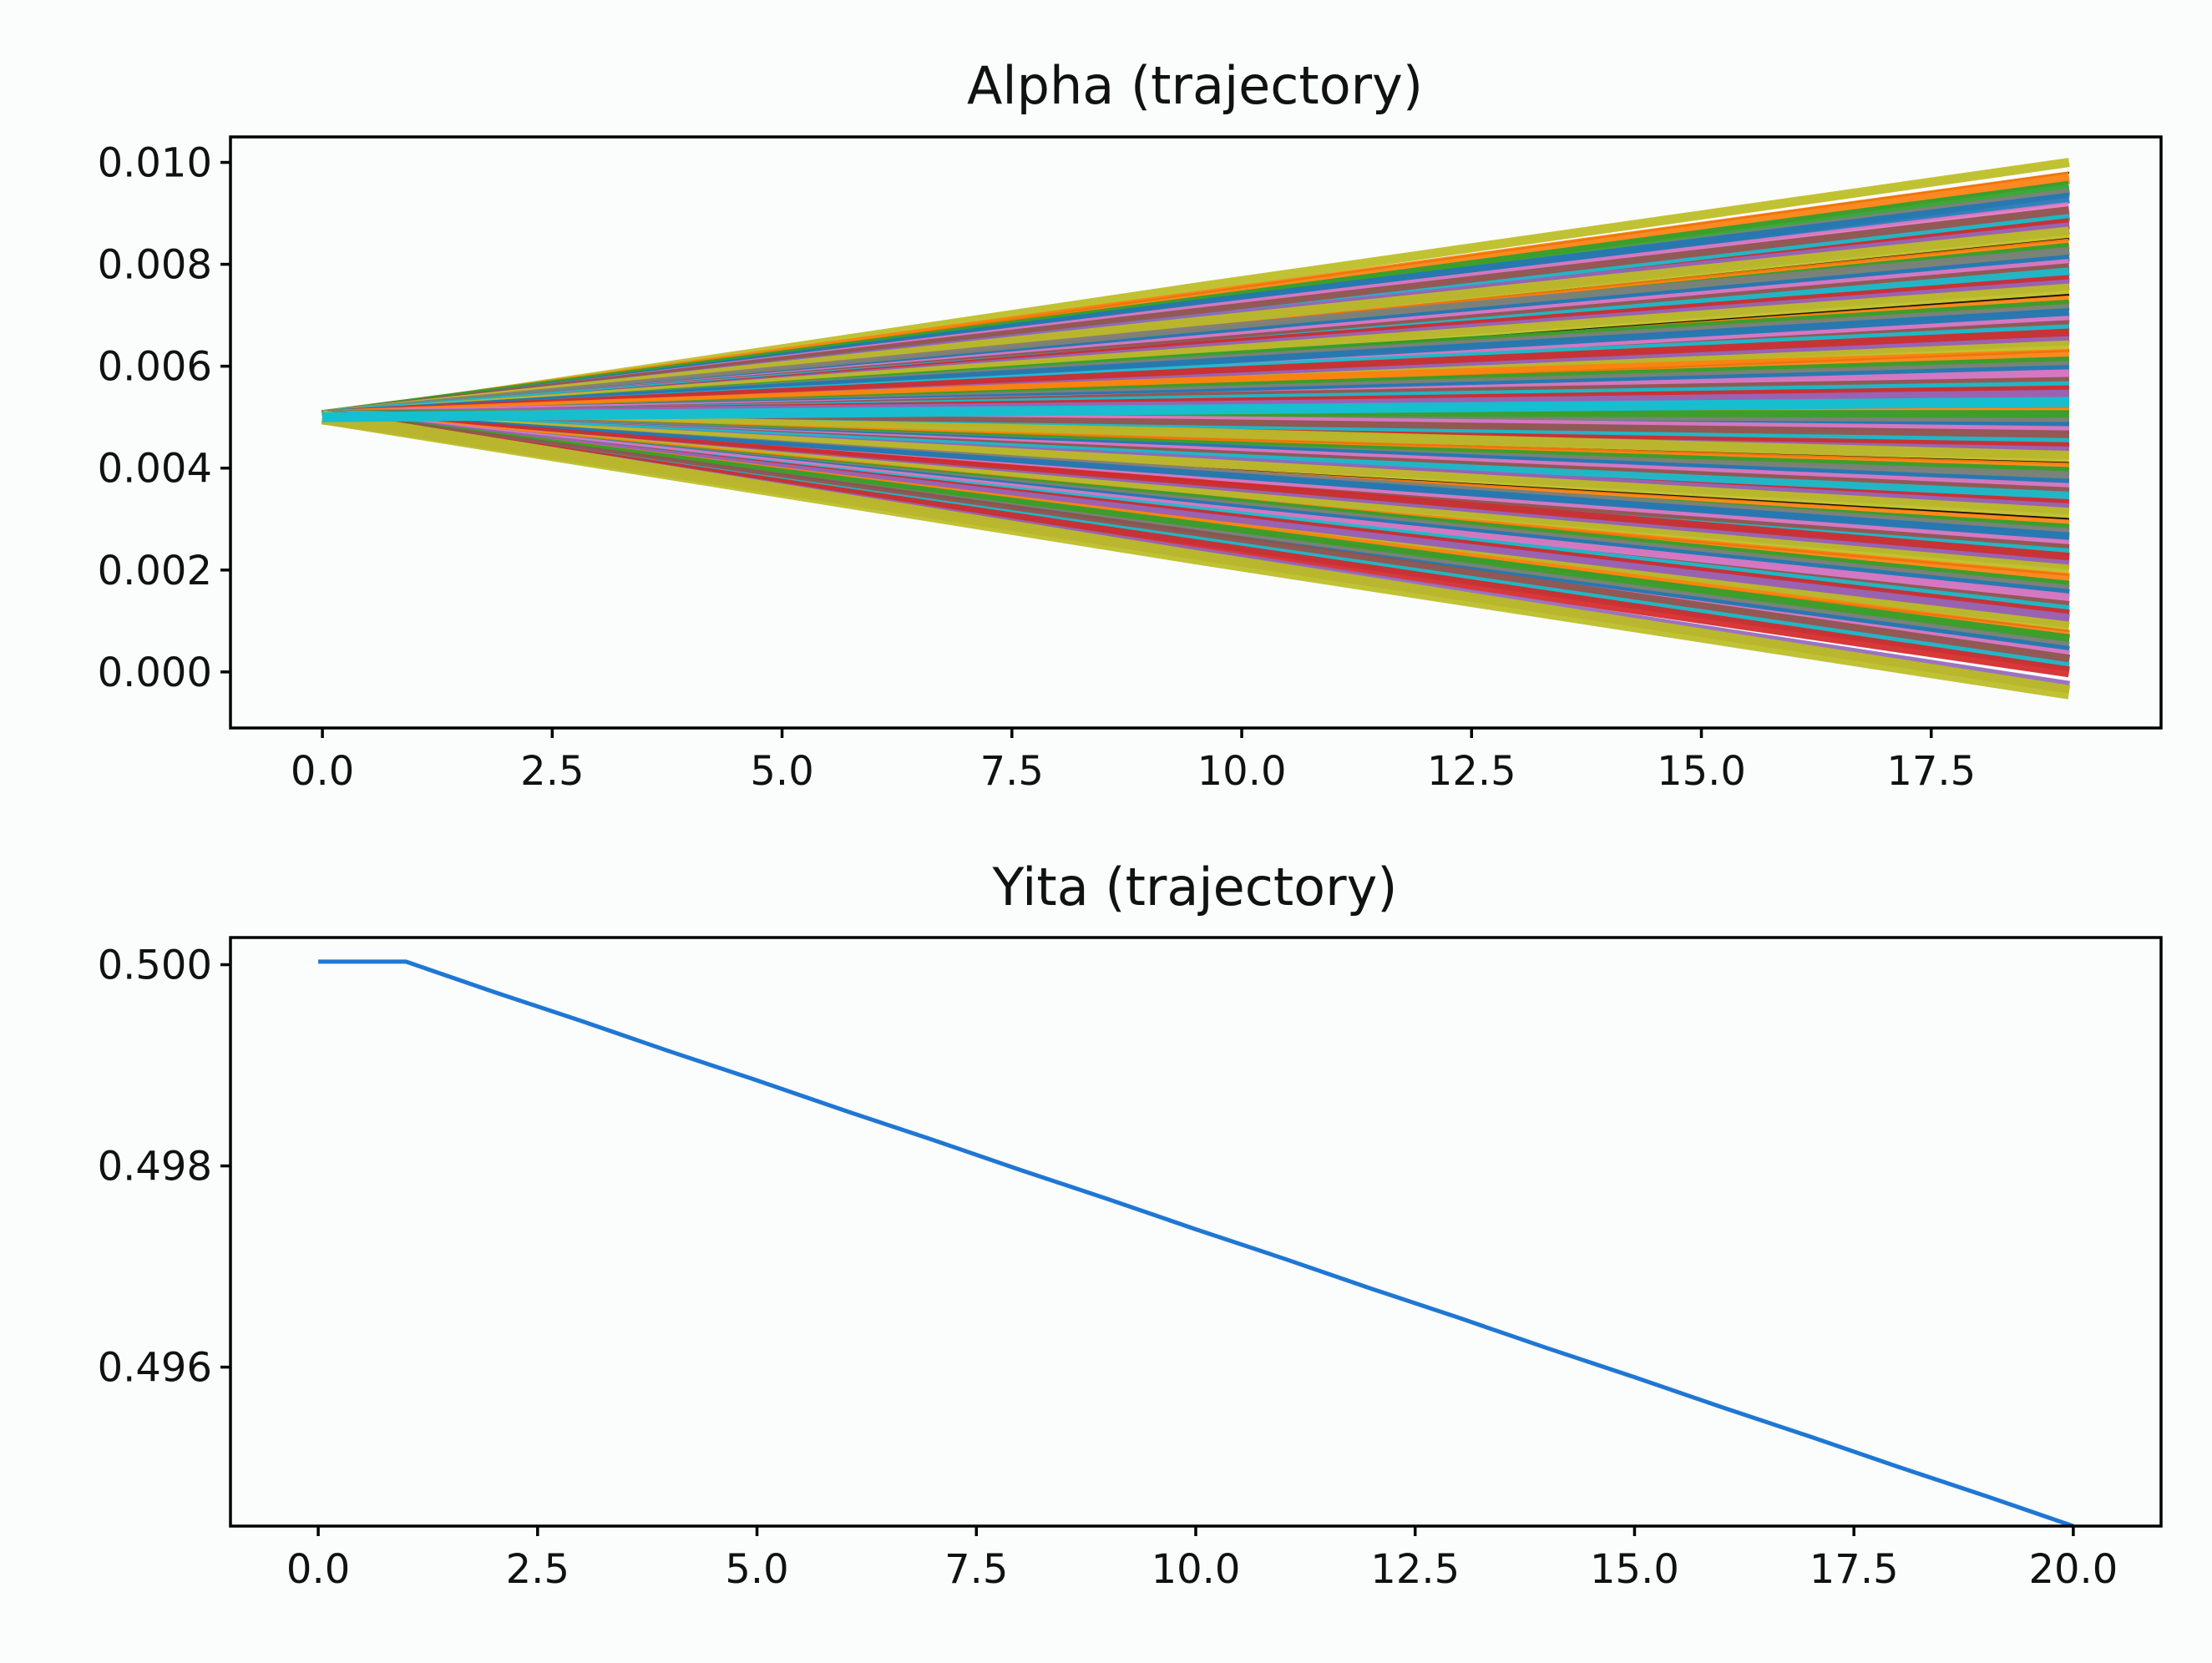  Describe the element at coordinates (1471, 771) in the screenshot. I see `alpha-x-tick-label: 12.5` at that location.